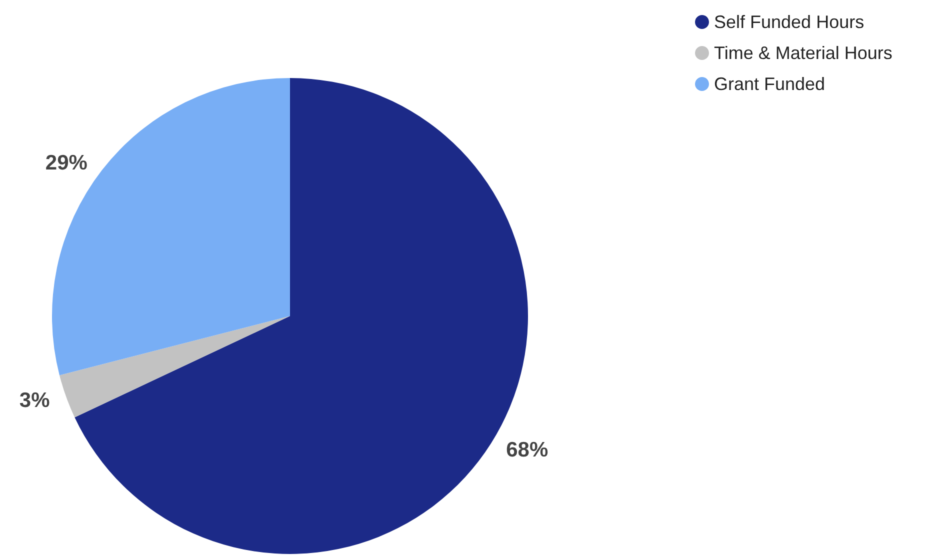 This screenshot has height=555, width=928. What do you see at coordinates (803, 53) in the screenshot?
I see `legend-label: Time & Material Hours` at bounding box center [803, 53].